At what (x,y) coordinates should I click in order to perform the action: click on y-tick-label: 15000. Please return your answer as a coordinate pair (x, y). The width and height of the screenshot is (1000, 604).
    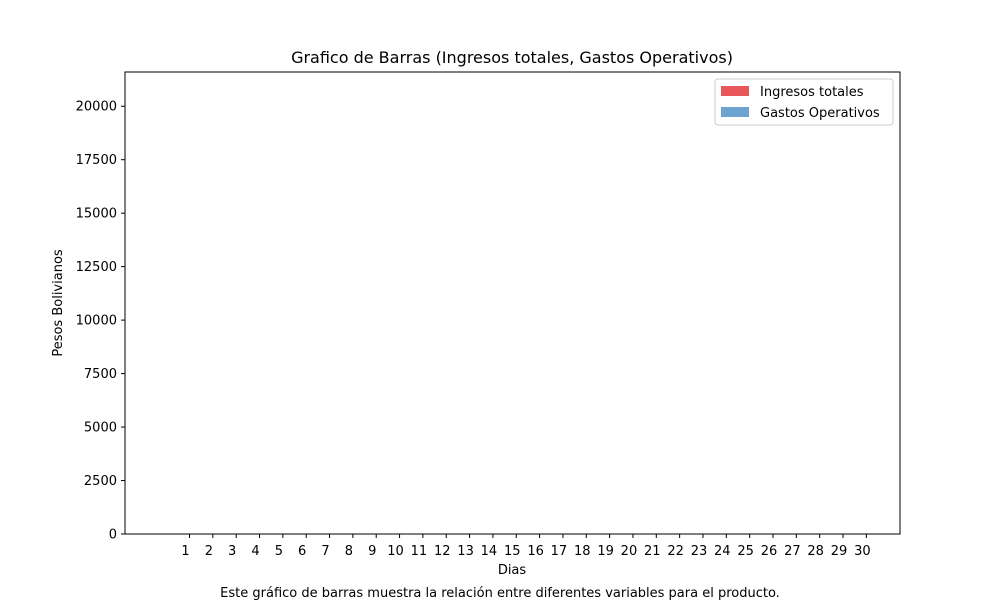
    Looking at the image, I should click on (96, 214).